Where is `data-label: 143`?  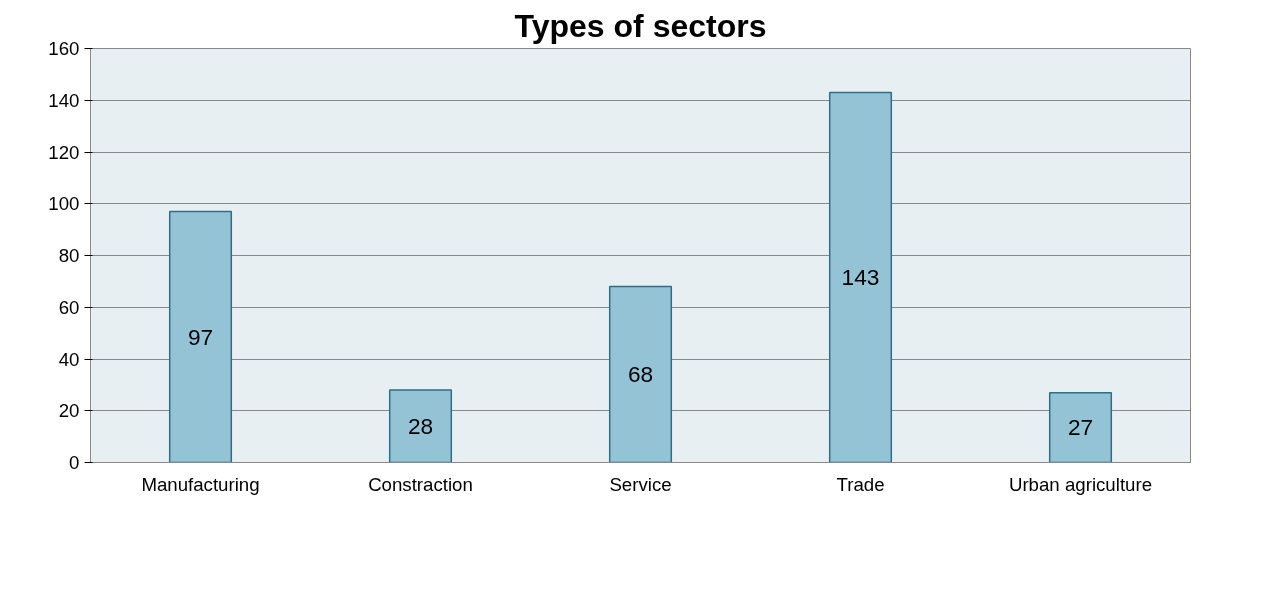 data-label: 143 is located at coordinates (860, 276).